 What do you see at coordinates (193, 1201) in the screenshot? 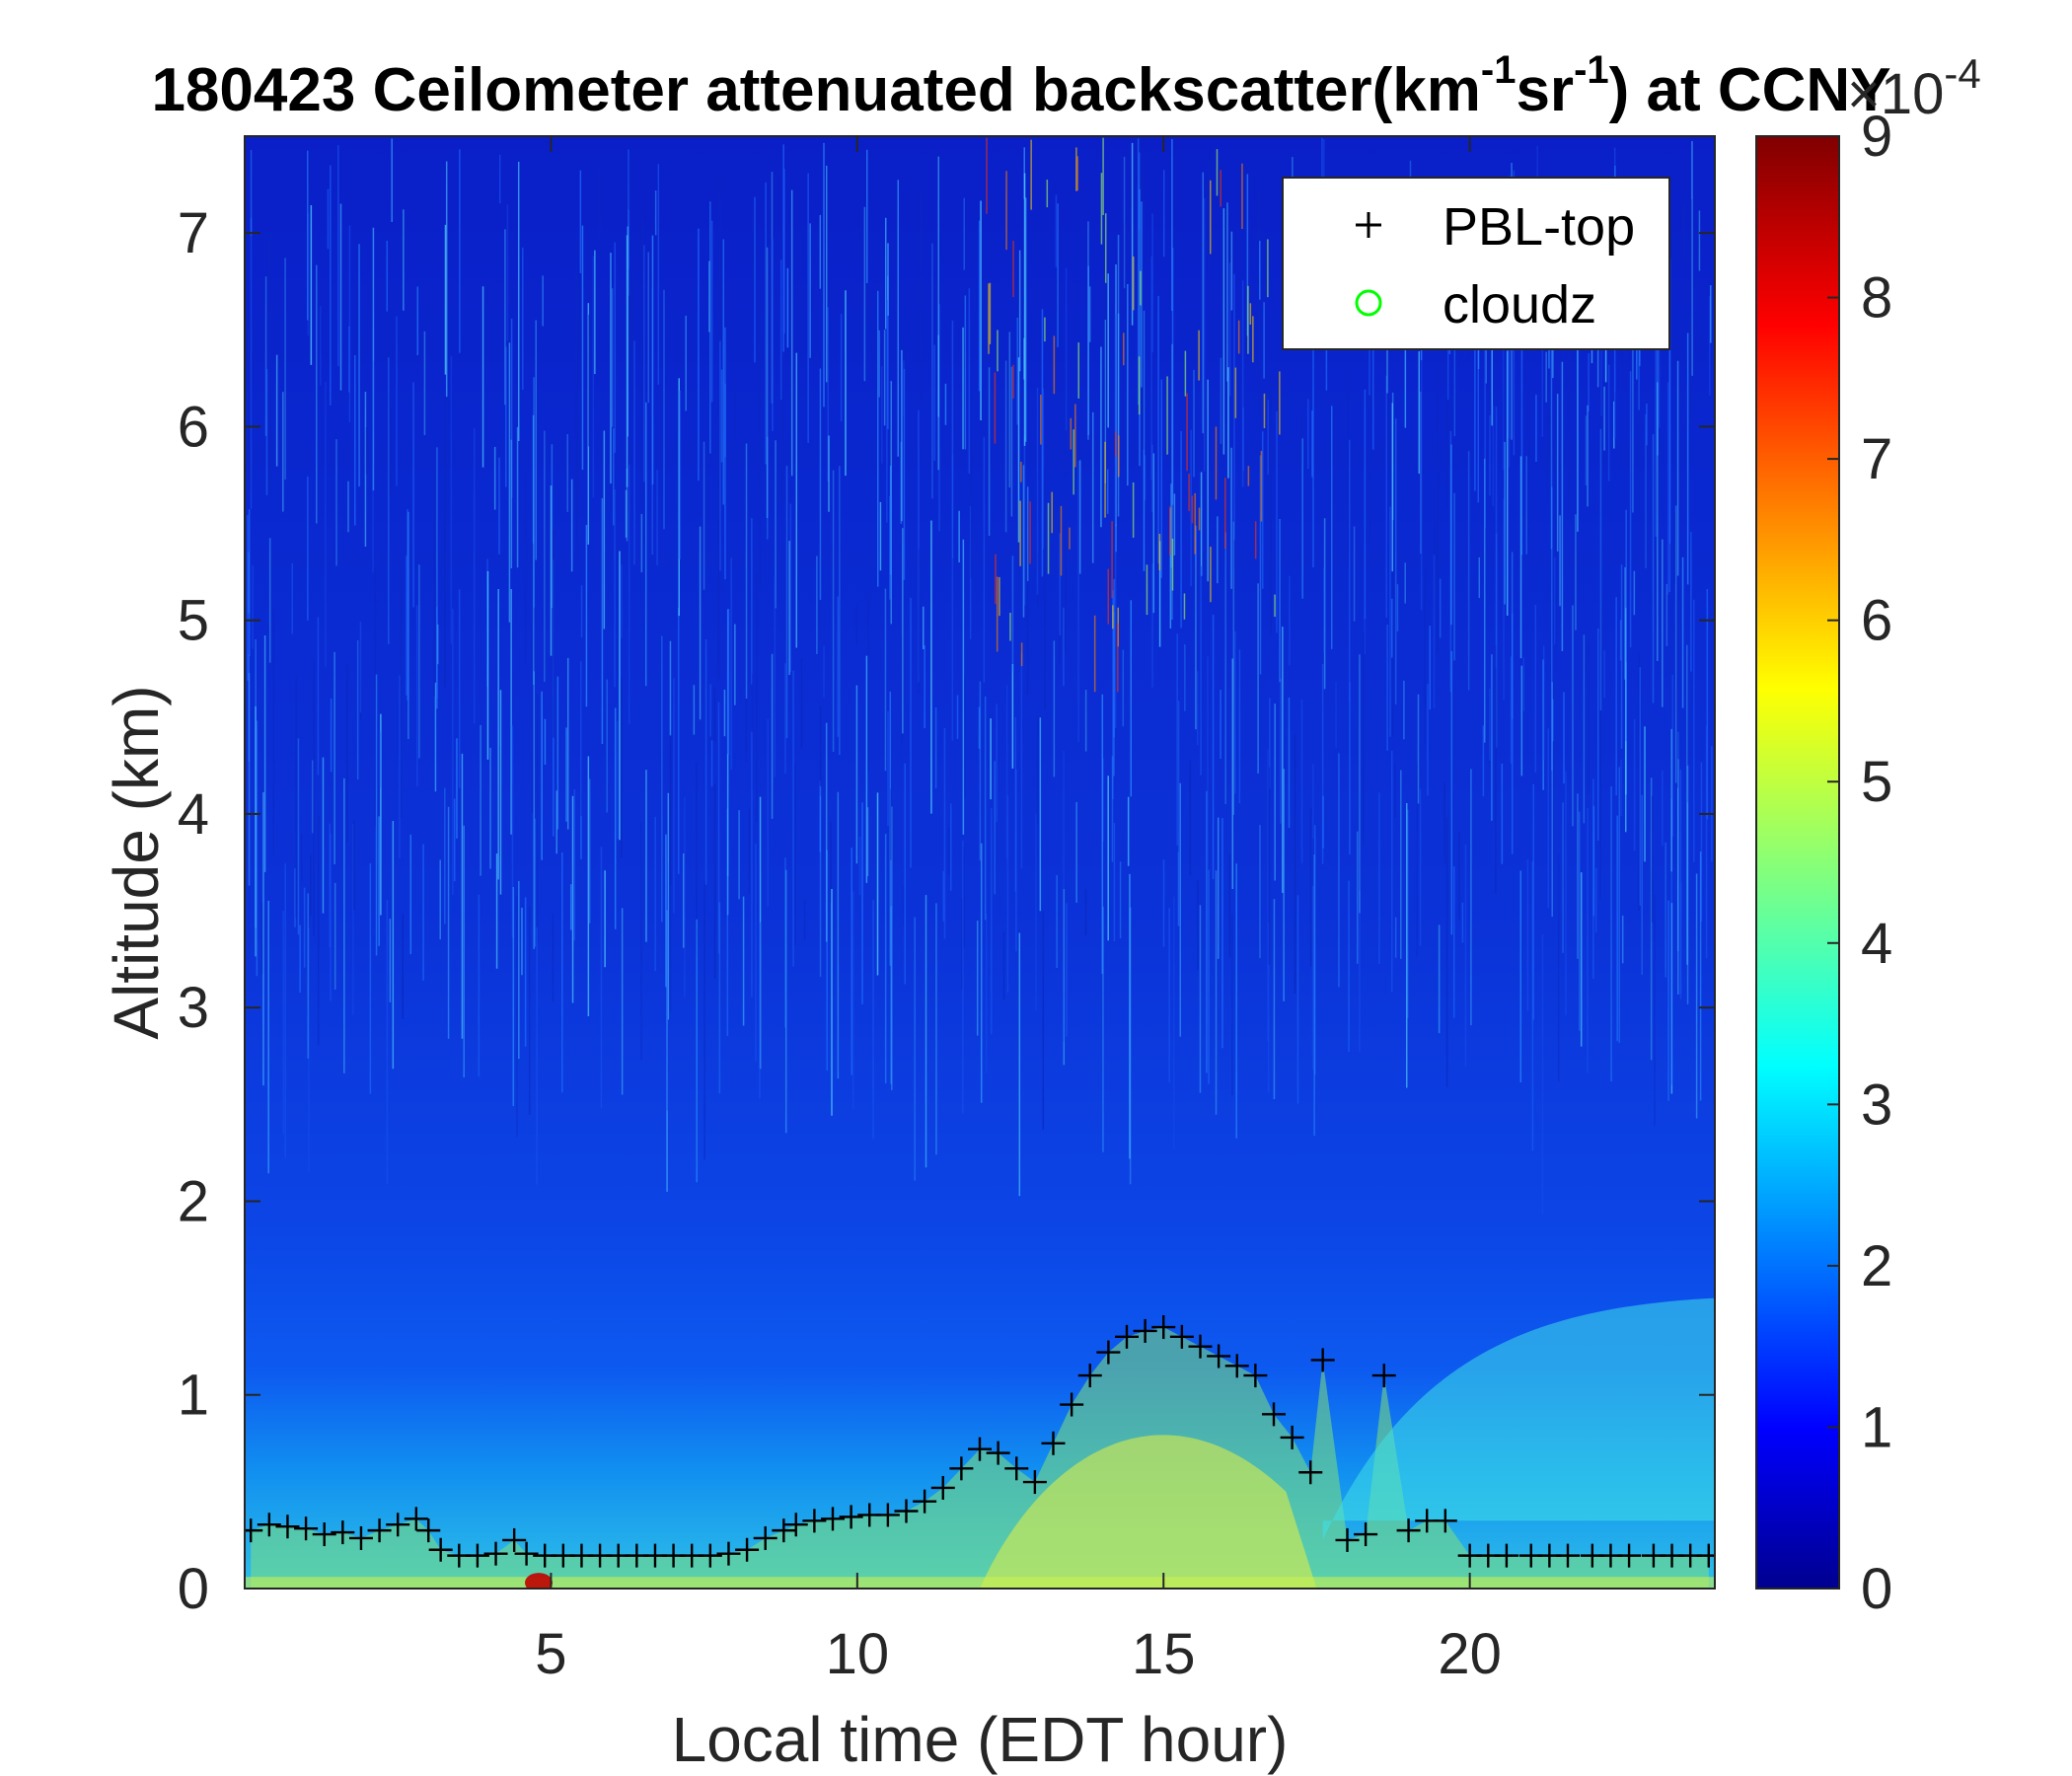
I see `y-tick-label: 2` at bounding box center [193, 1201].